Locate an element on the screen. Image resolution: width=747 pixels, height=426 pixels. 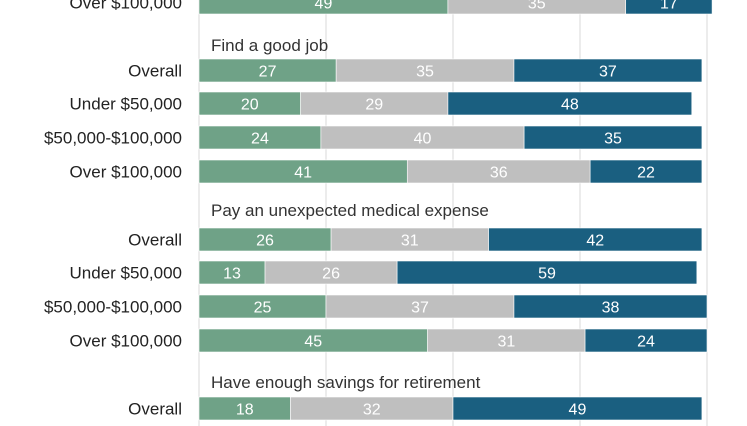
bar-value-label: 27 is located at coordinates (268, 72).